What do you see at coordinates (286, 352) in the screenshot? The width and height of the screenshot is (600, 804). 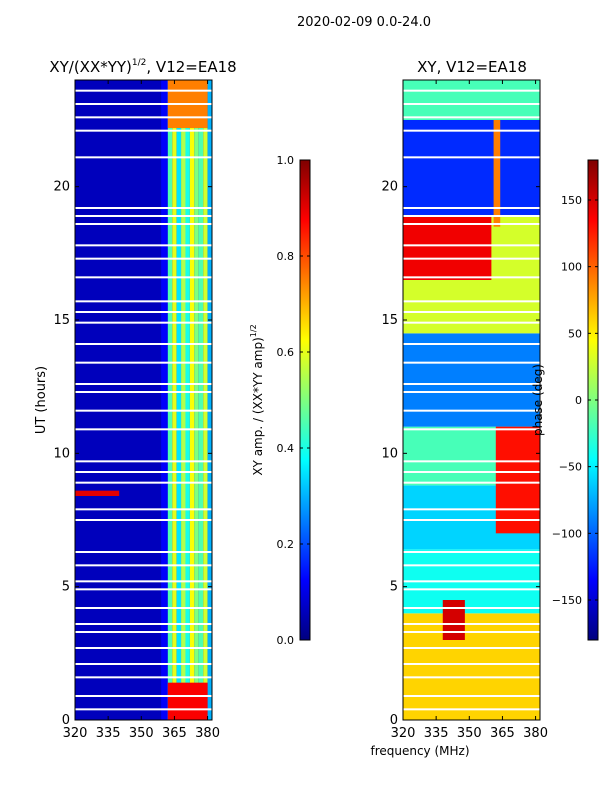 I see `colorbar-tick-label: 0.6` at bounding box center [286, 352].